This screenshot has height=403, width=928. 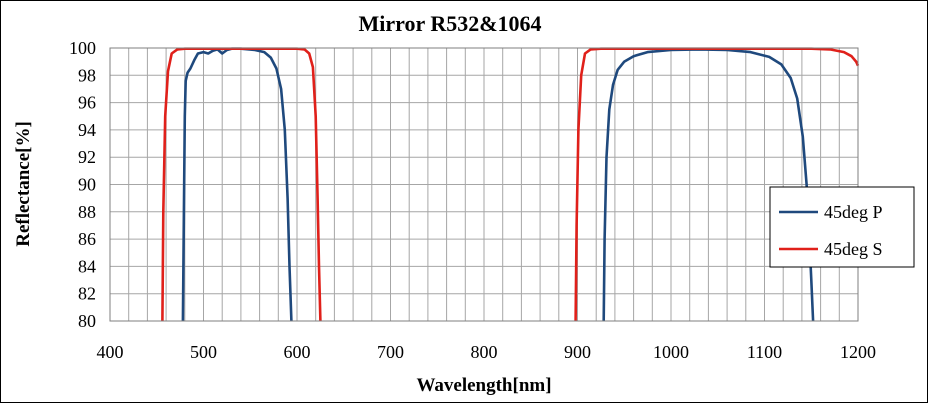 I want to click on legend-box, so click(x=842, y=227).